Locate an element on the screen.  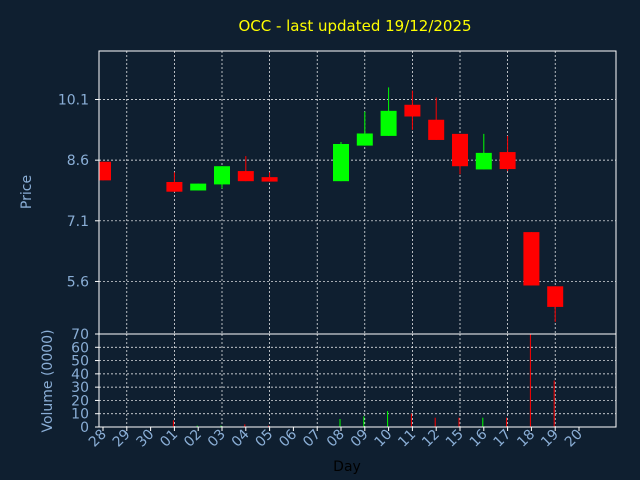
x-tick-label: 12 is located at coordinates (431, 439).